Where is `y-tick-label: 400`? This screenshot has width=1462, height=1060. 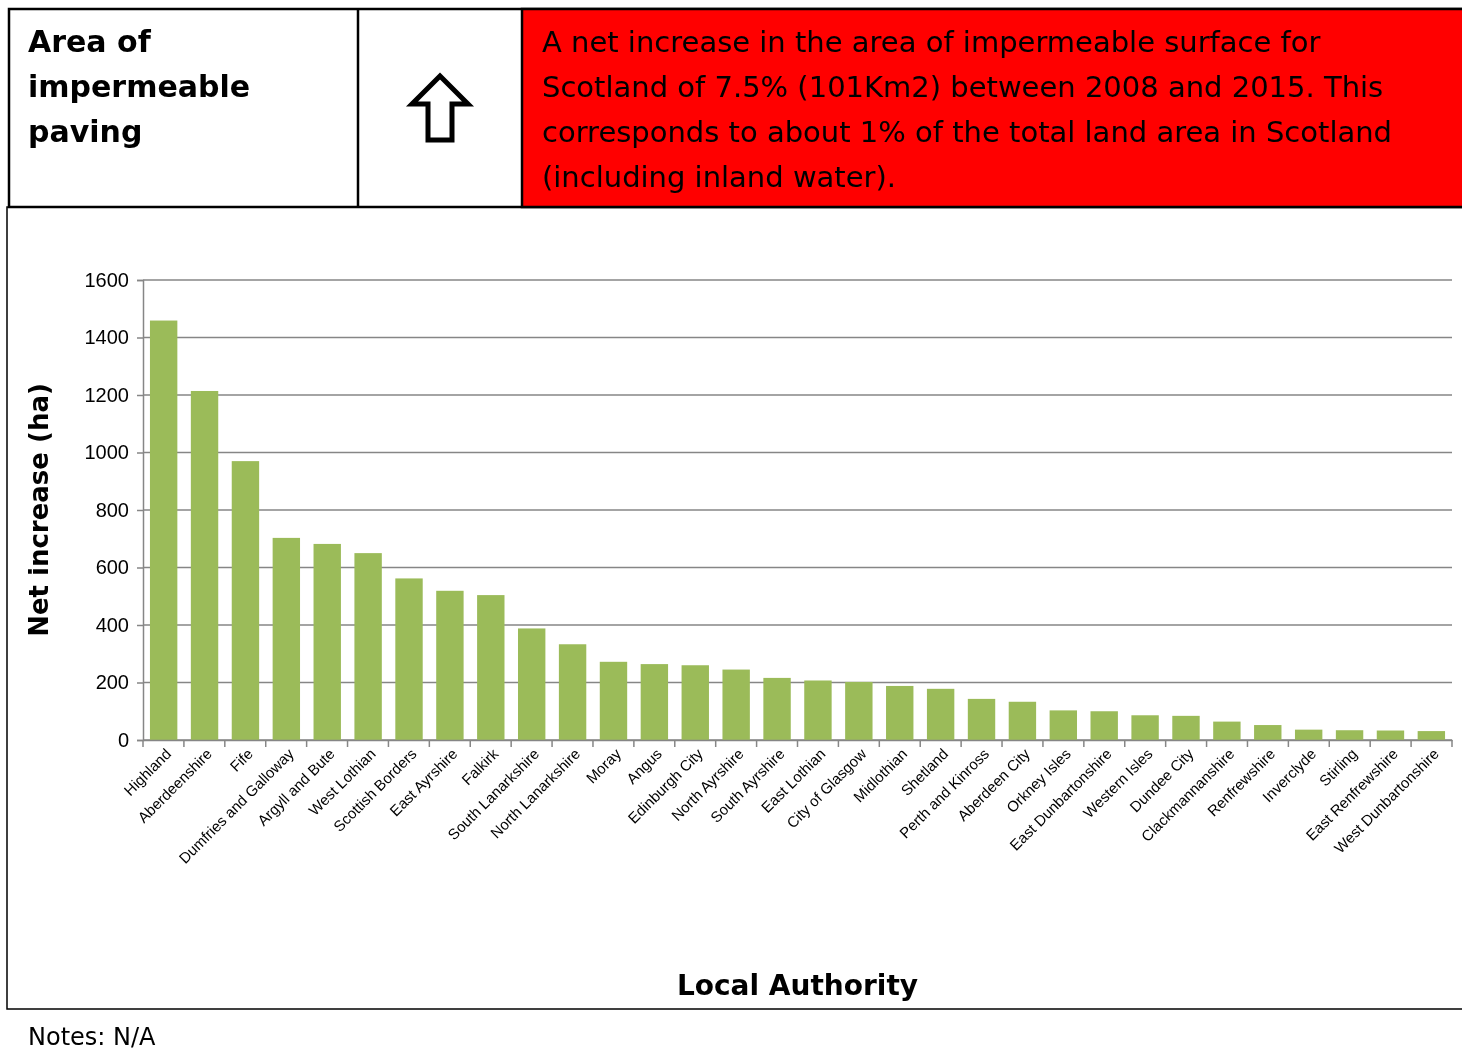 y-tick-label: 400 is located at coordinates (112, 624).